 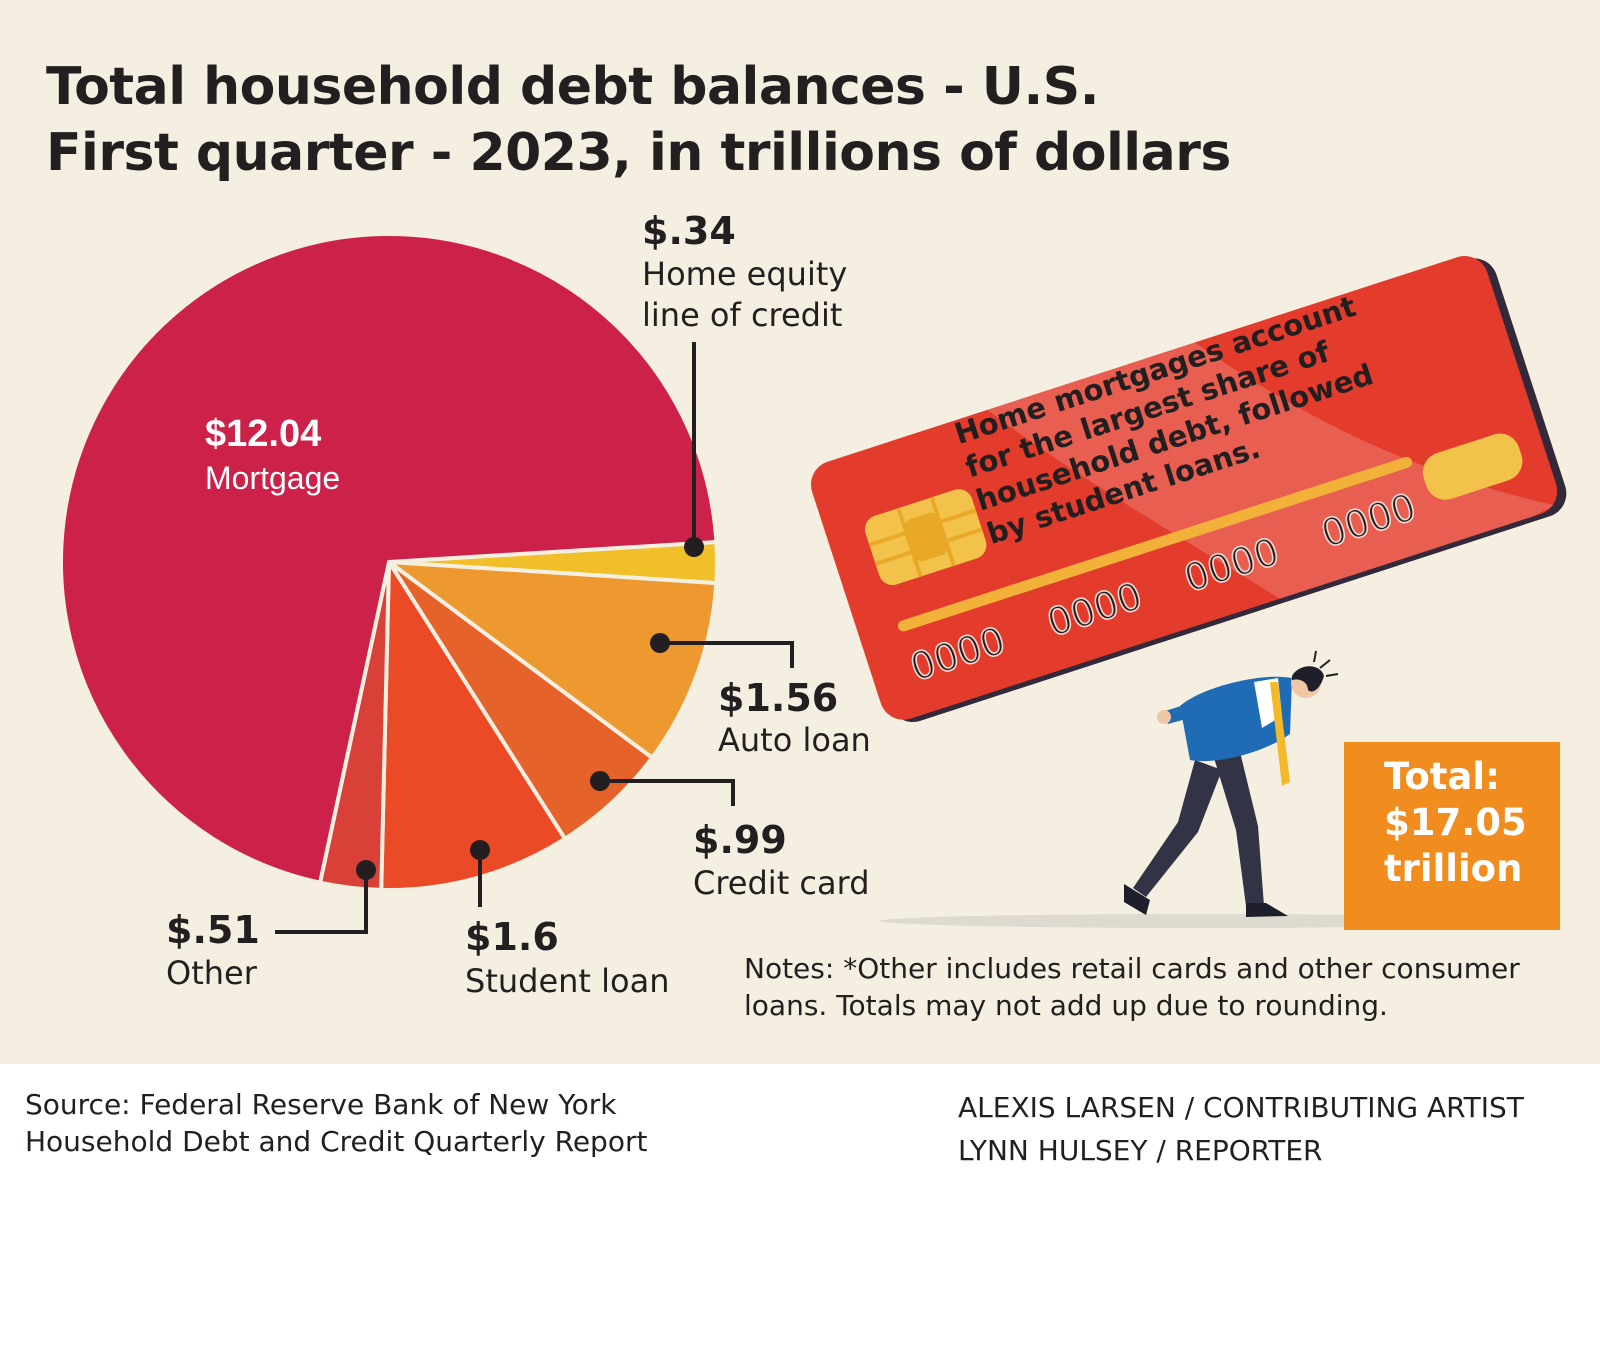 I want to click on person-front-leg, so click(x=1239, y=829).